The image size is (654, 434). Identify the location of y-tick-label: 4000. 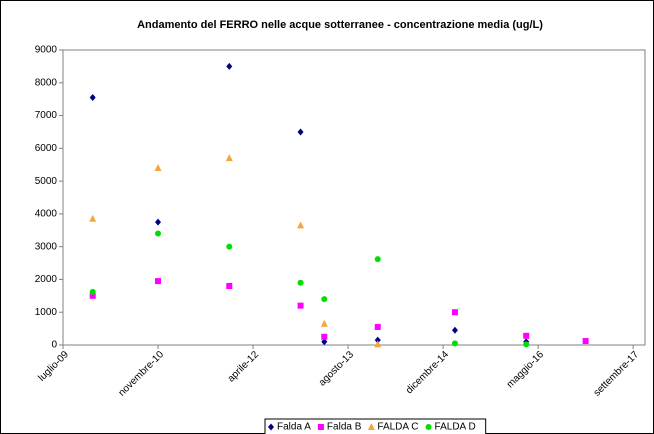
(46, 214).